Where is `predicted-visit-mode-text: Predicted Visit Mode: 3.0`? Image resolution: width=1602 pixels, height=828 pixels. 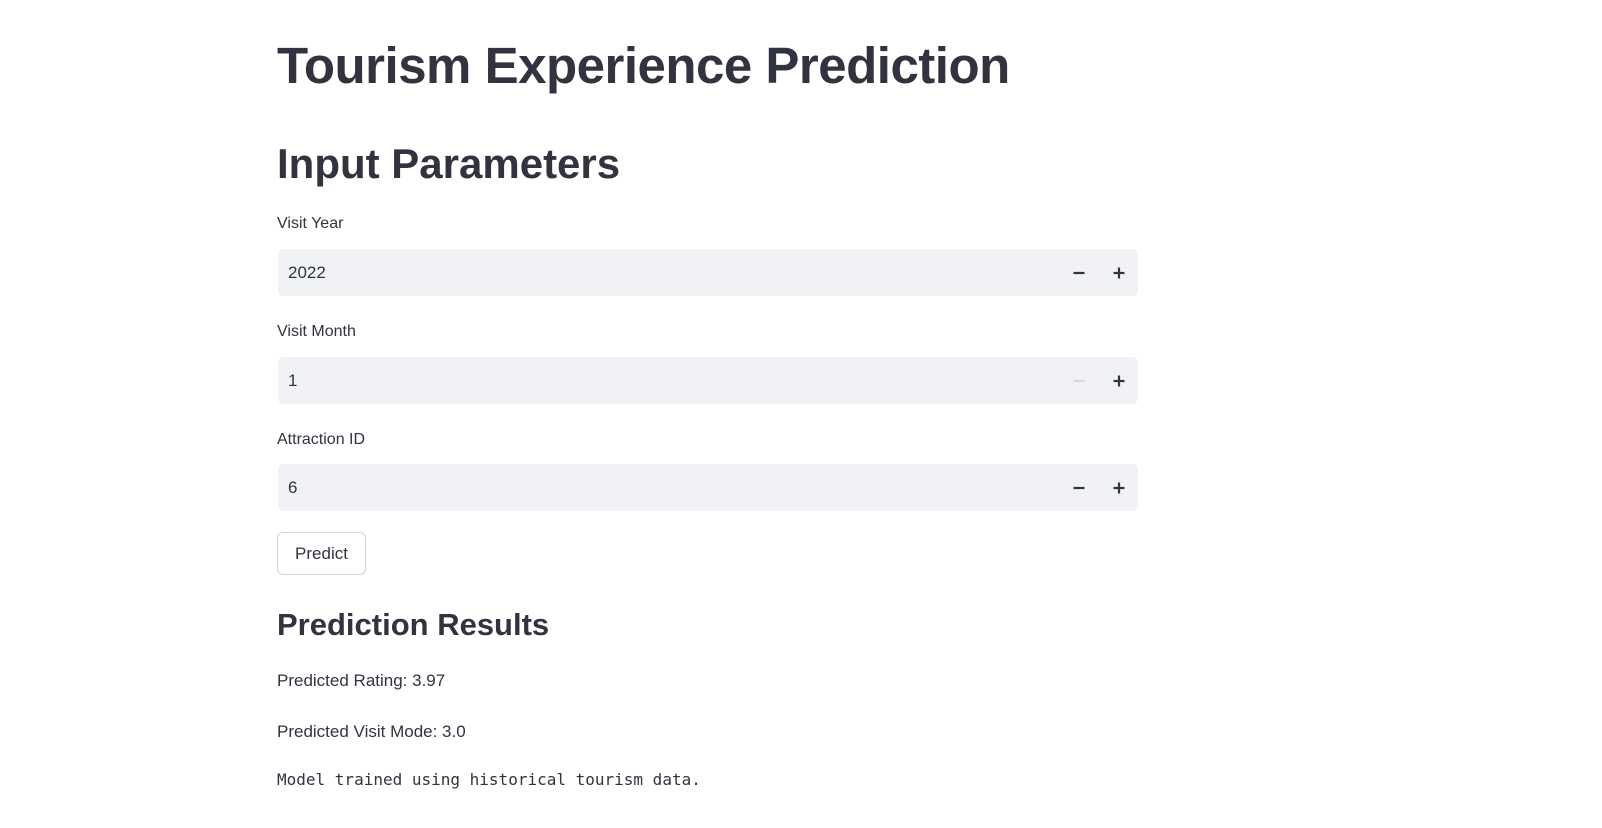 predicted-visit-mode-text: Predicted Visit Mode: 3.0 is located at coordinates (371, 731).